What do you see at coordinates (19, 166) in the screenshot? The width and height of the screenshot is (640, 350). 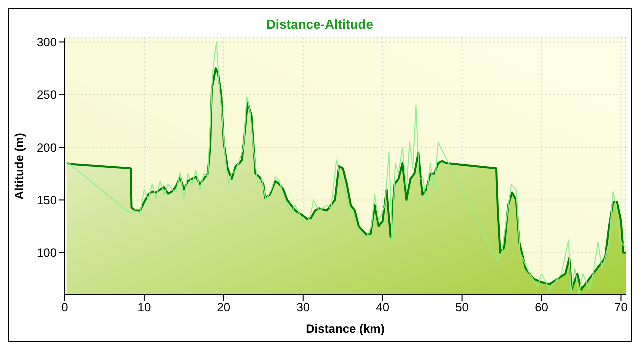 I see `y-axis-title: Altitude (m)` at bounding box center [19, 166].